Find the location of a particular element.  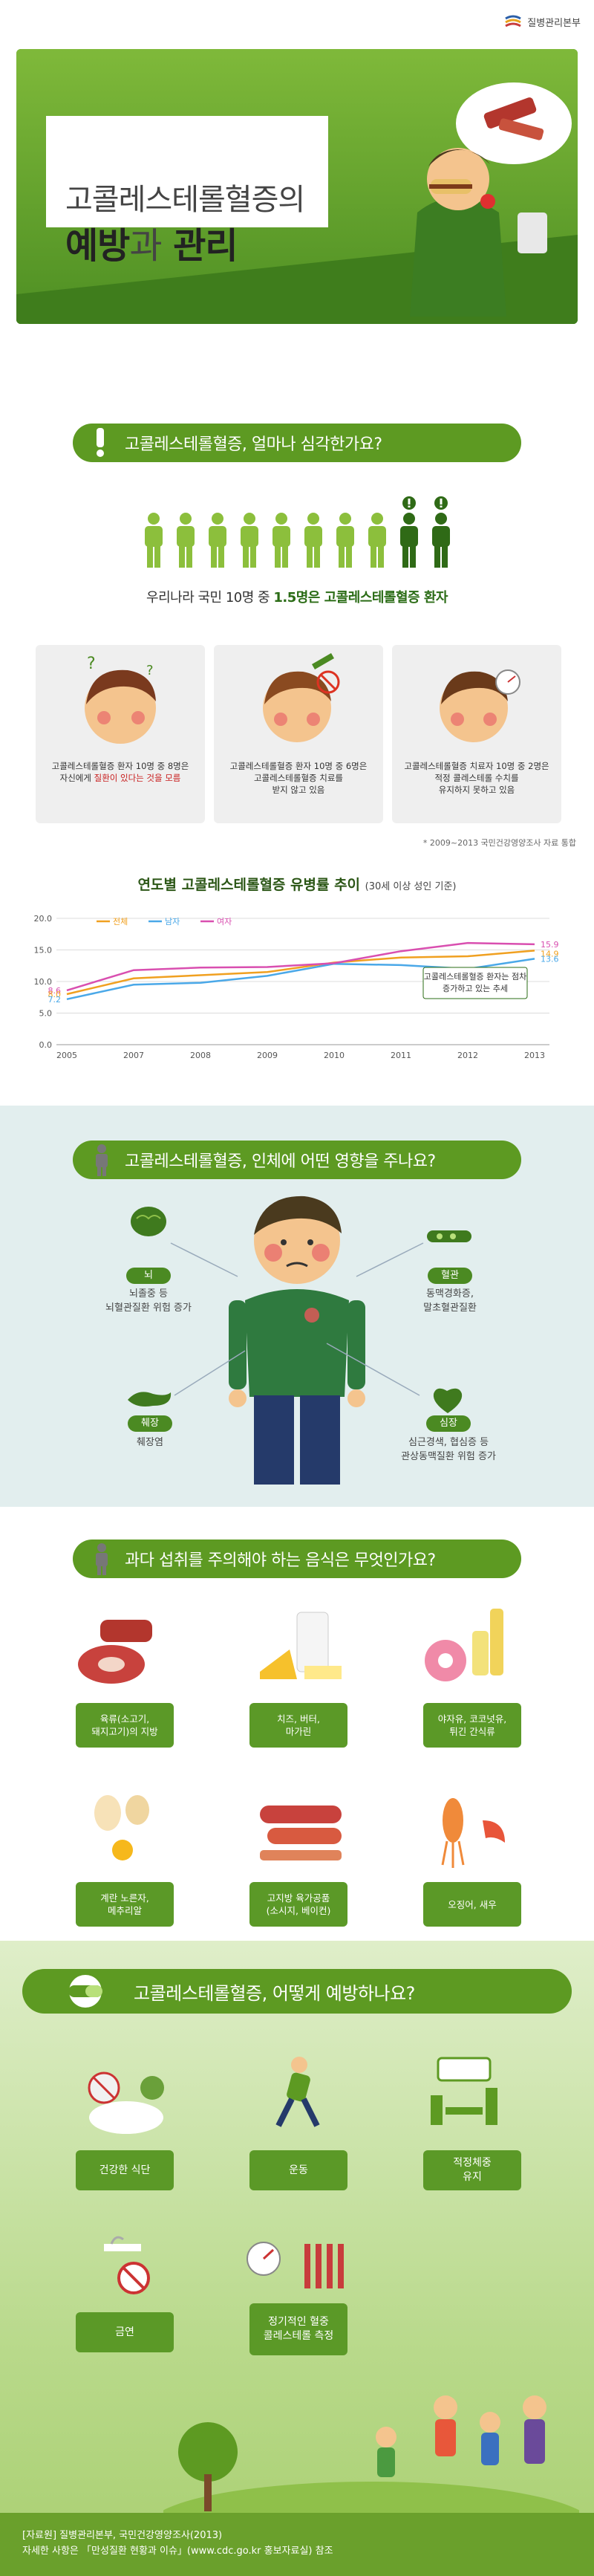

organ-desc-pancreas-1: 췌장염 is located at coordinates (150, 1442).